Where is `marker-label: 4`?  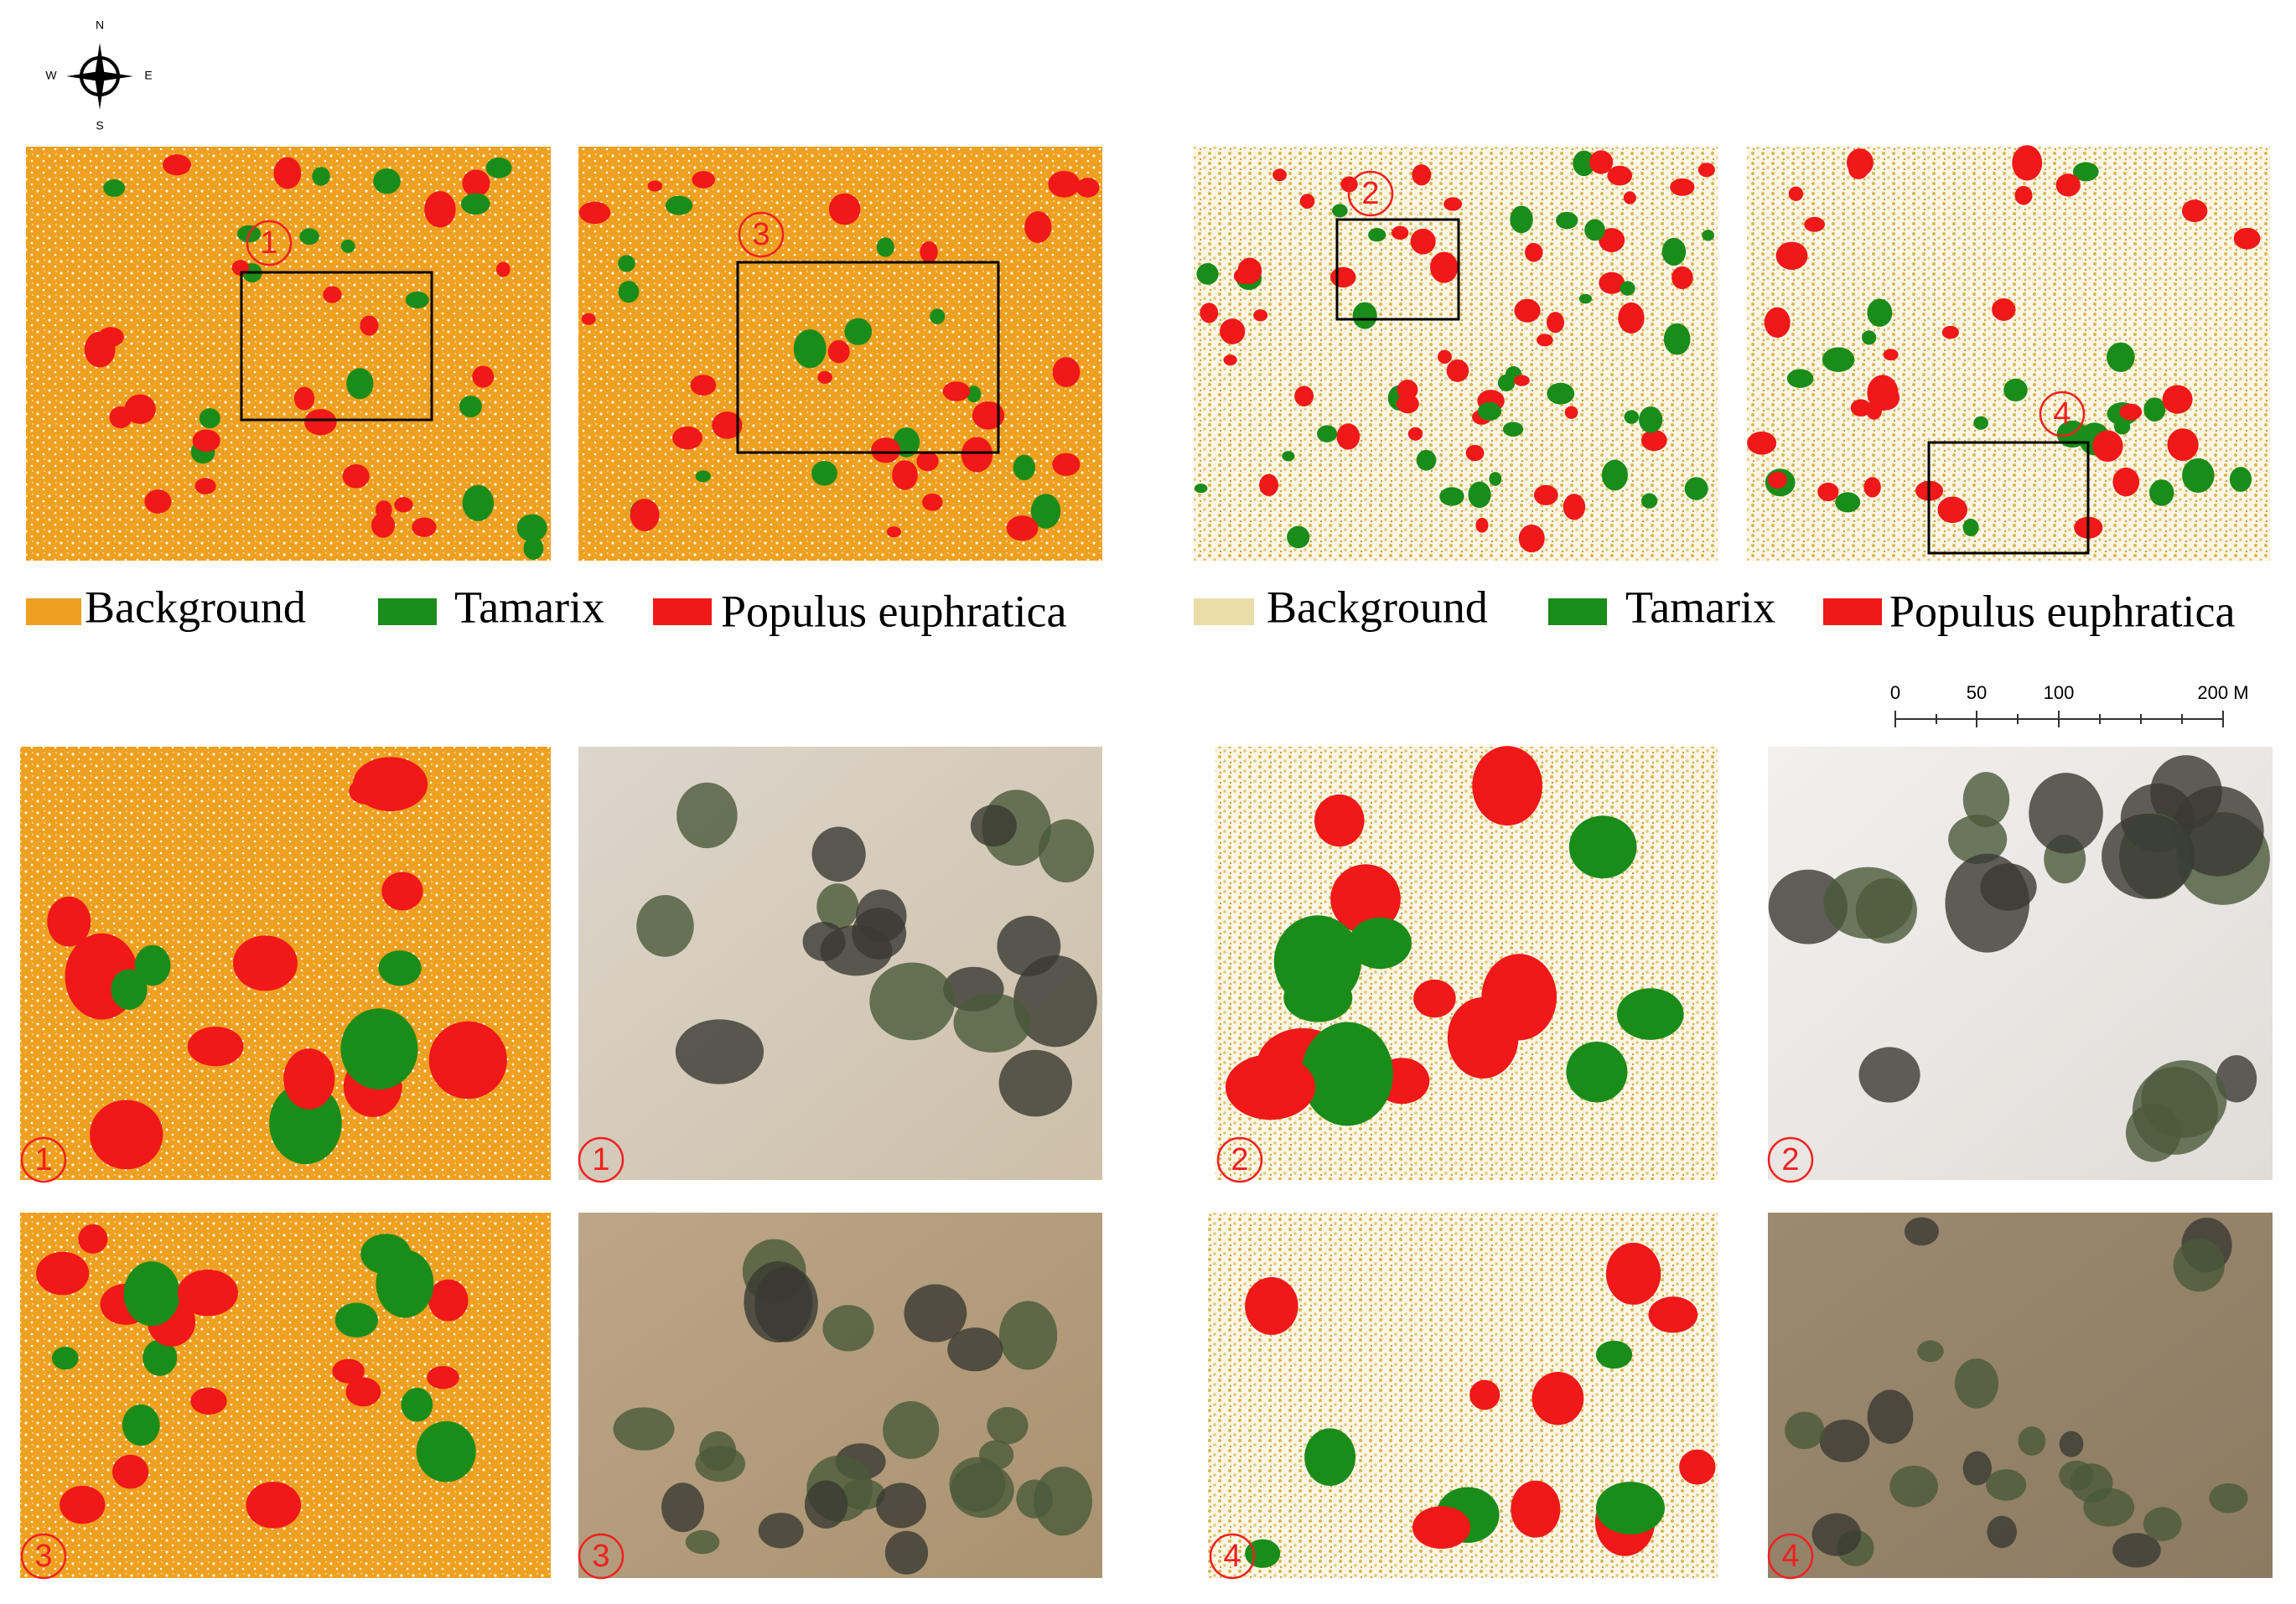 marker-label: 4 is located at coordinates (2062, 414).